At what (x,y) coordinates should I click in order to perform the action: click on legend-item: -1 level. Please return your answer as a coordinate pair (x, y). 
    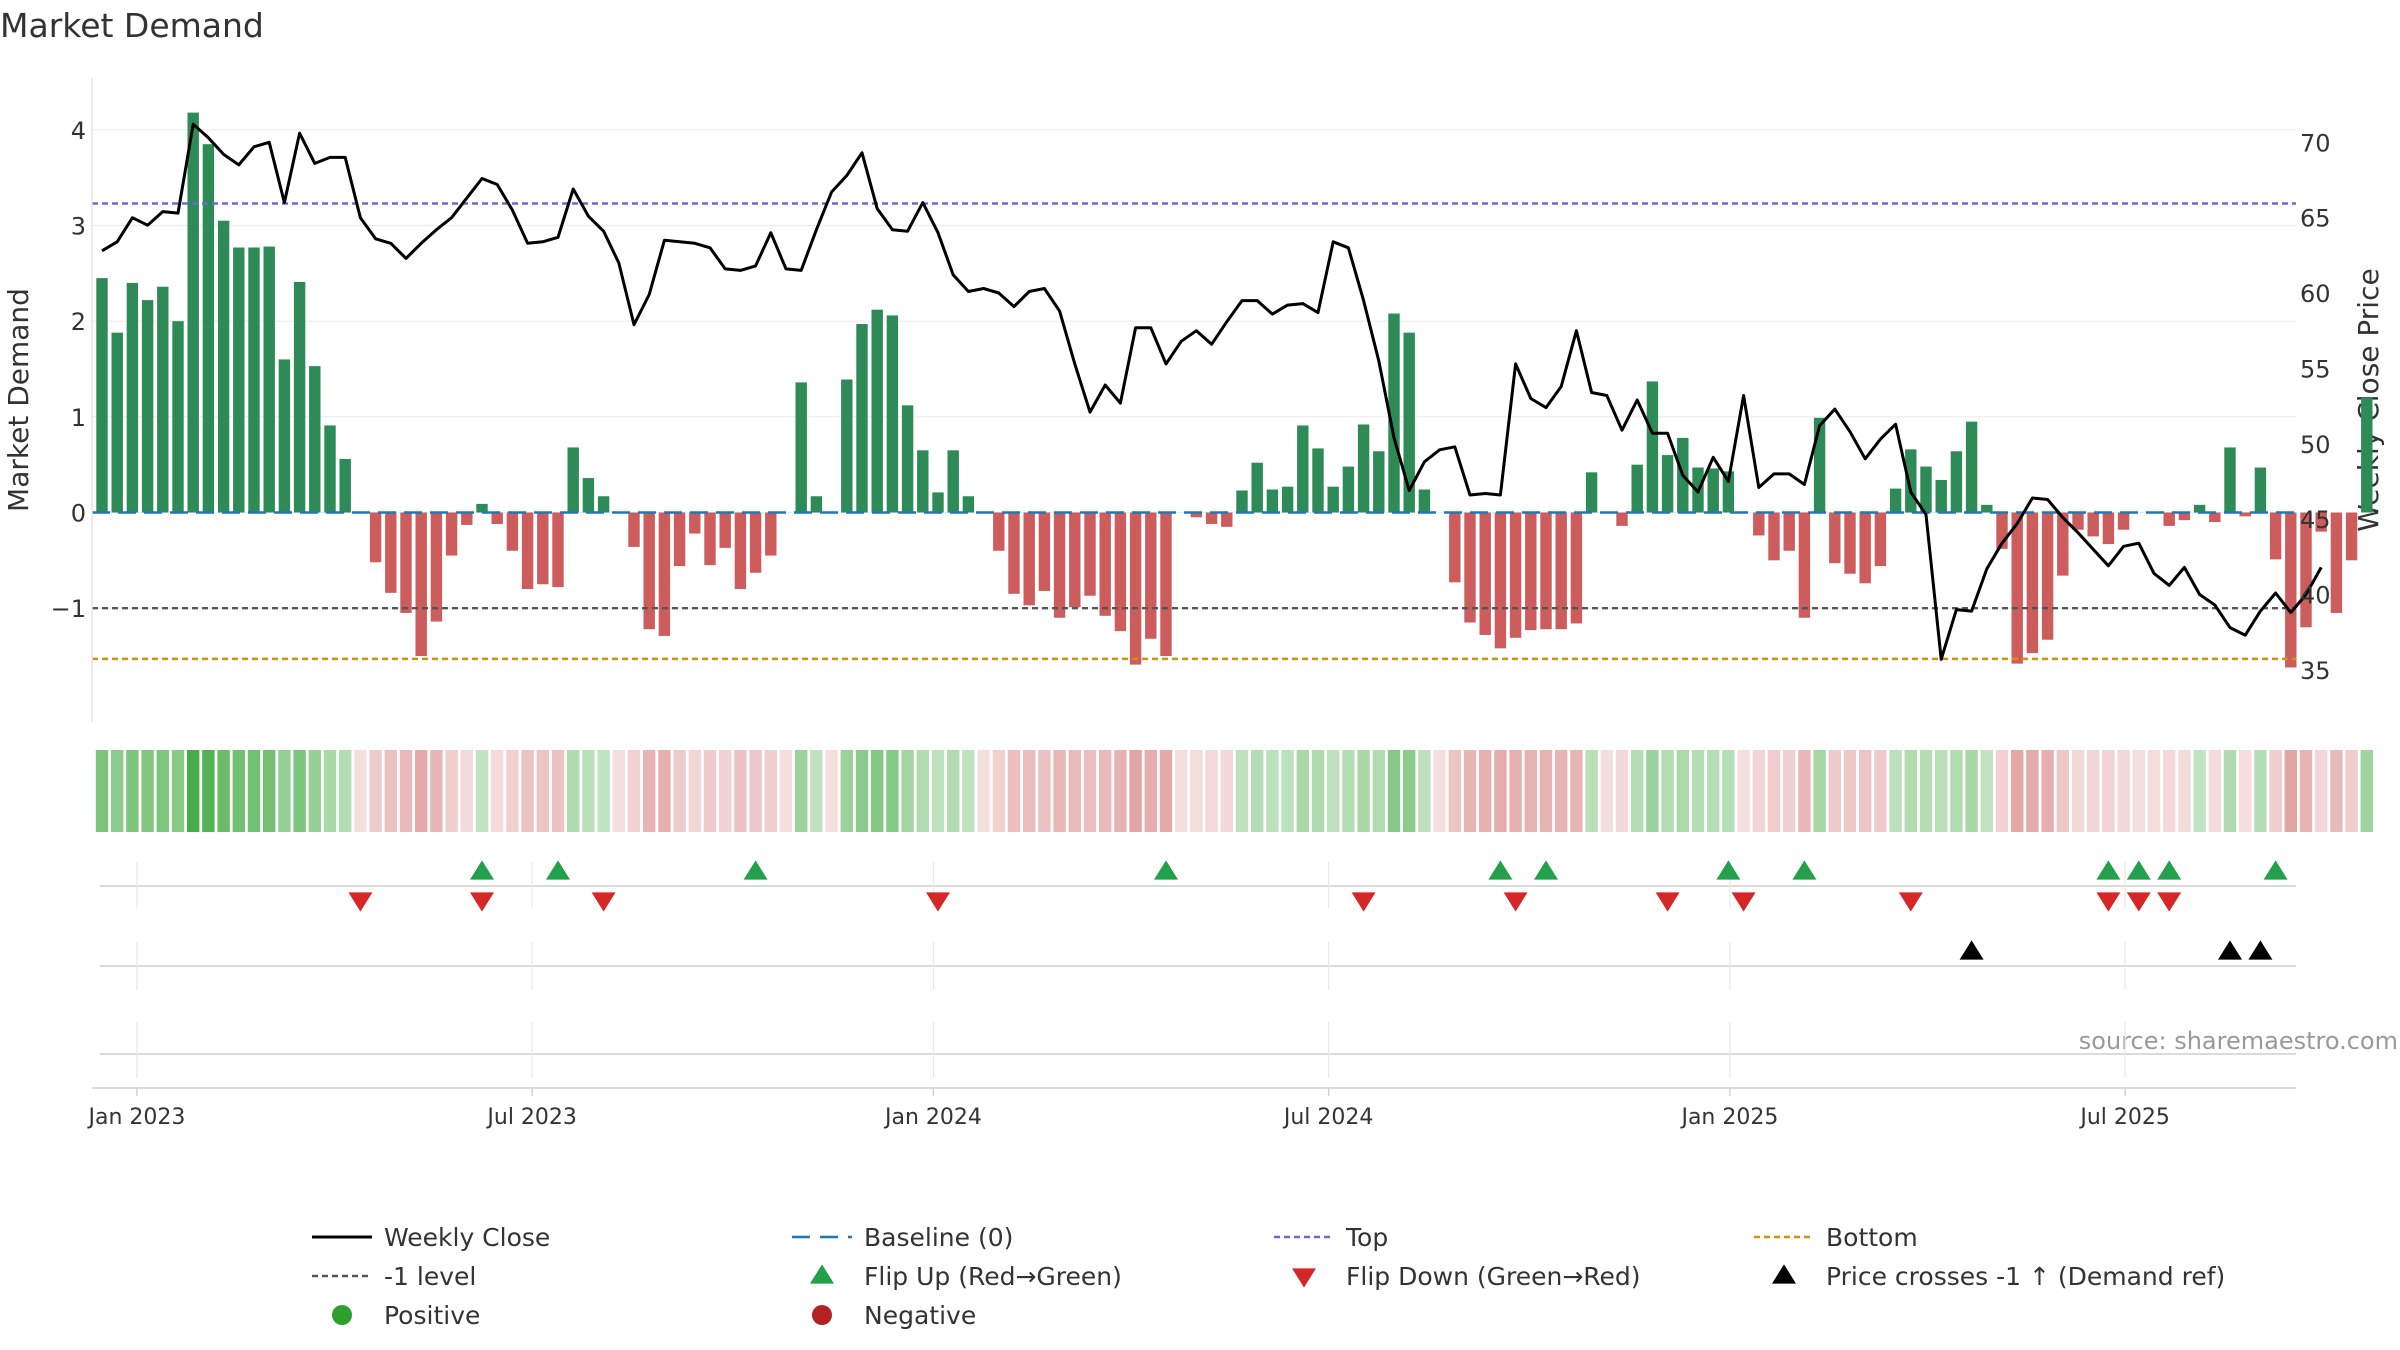
    Looking at the image, I should click on (394, 1276).